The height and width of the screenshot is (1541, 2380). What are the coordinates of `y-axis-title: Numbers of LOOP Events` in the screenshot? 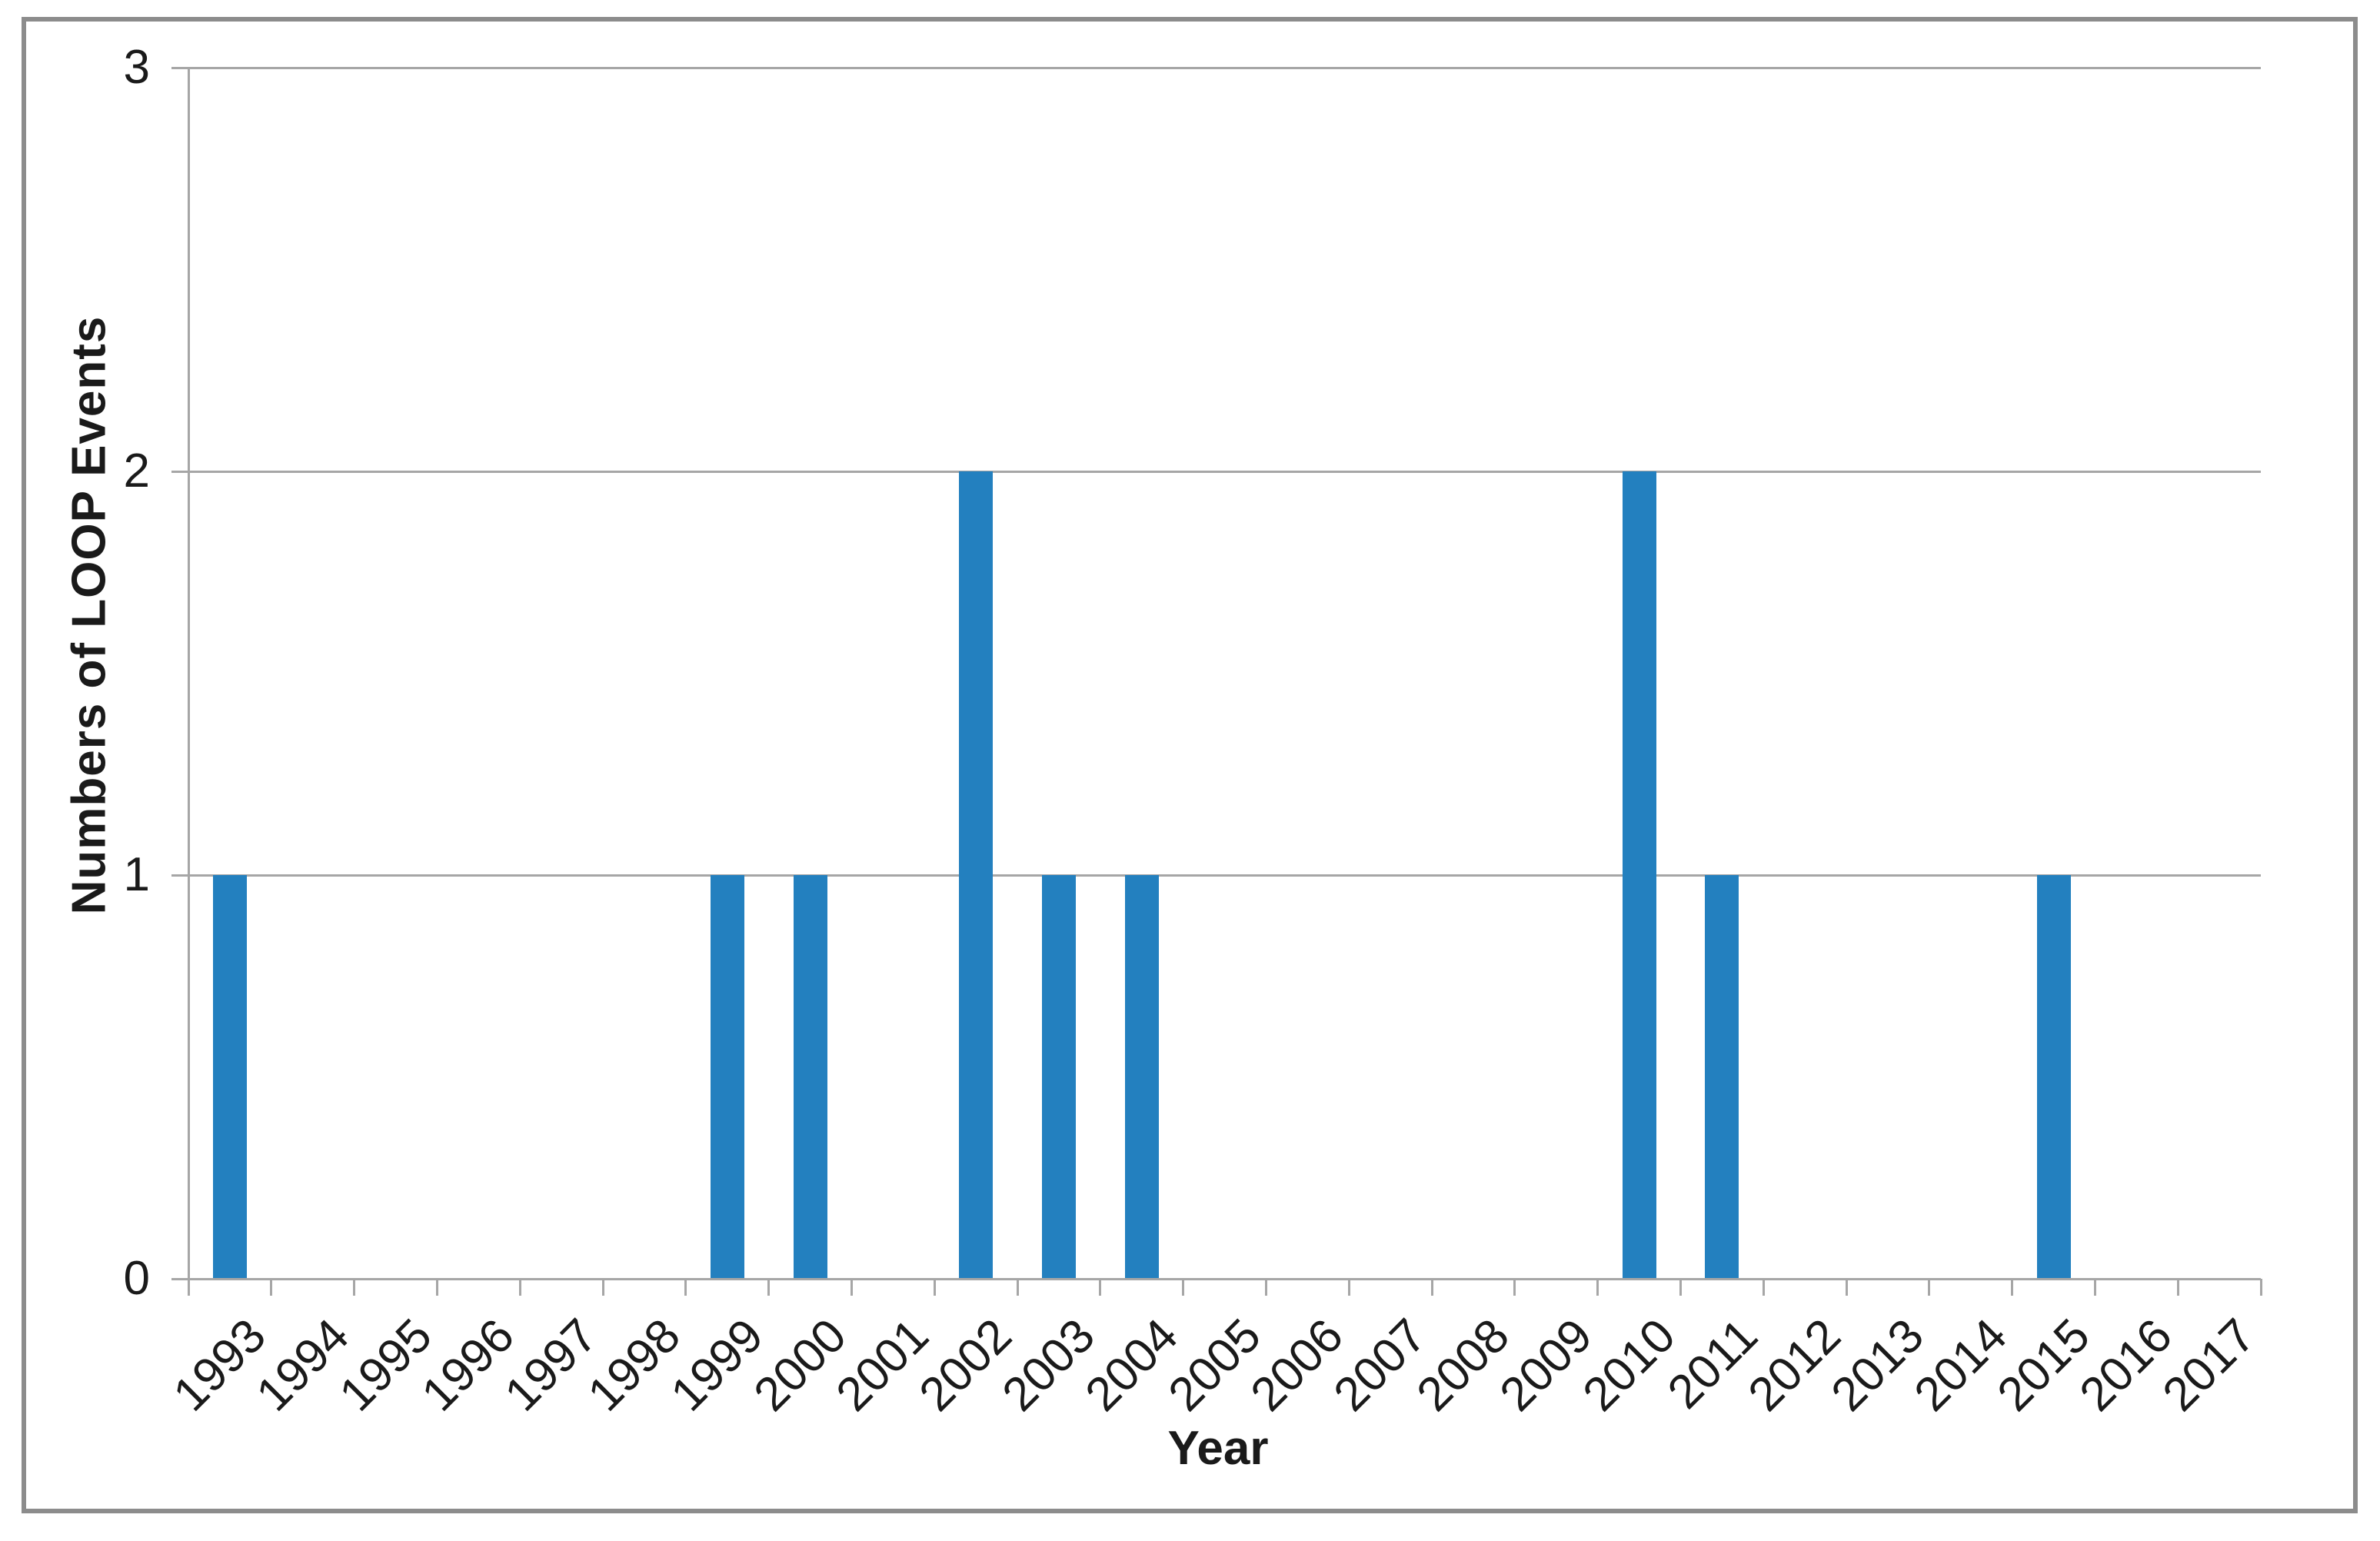 It's located at (89, 615).